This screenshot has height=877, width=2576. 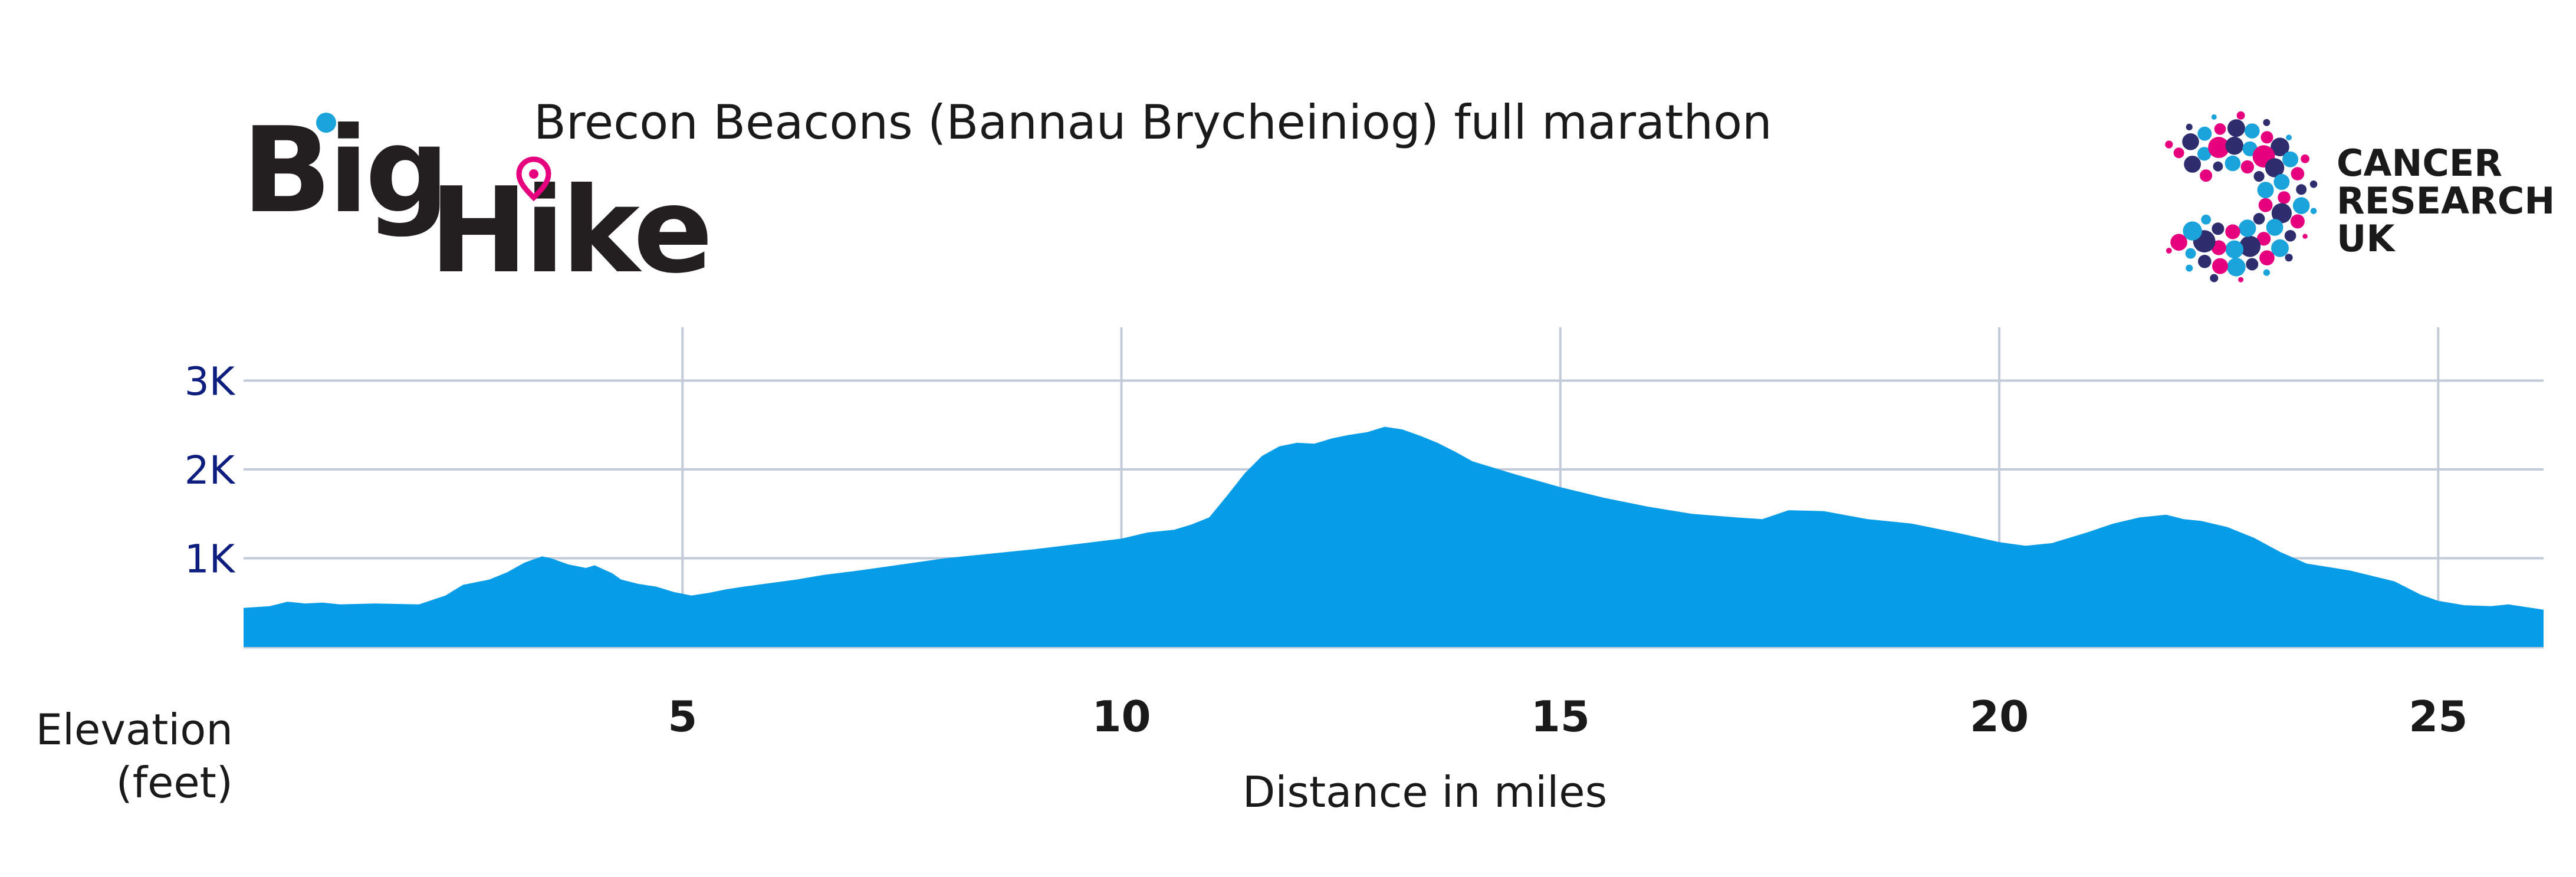 I want to click on cruk-text-line3: UK, so click(x=2366, y=239).